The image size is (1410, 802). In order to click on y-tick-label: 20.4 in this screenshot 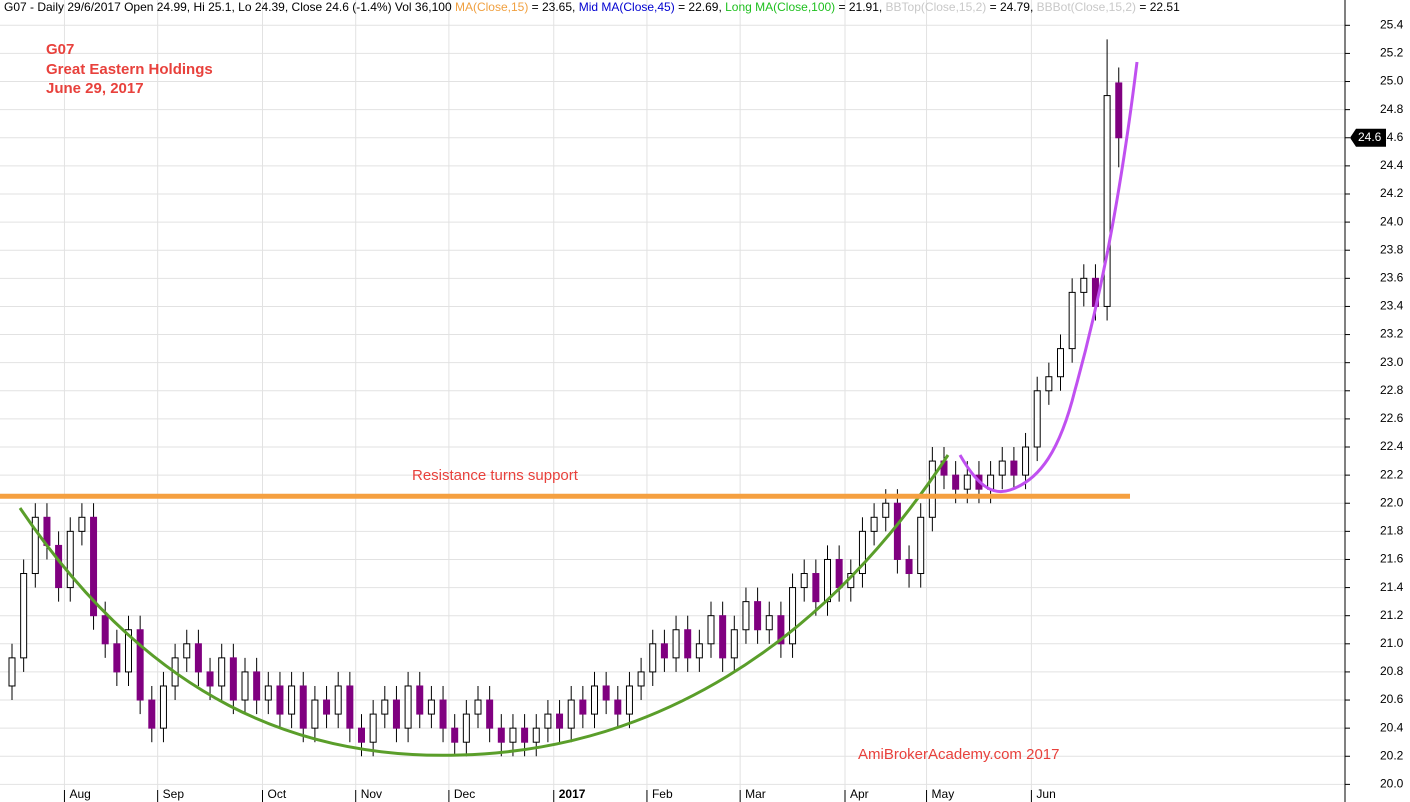, I will do `click(1392, 727)`.